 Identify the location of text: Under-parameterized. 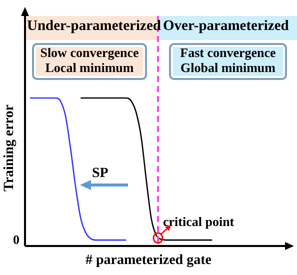
(94, 26).